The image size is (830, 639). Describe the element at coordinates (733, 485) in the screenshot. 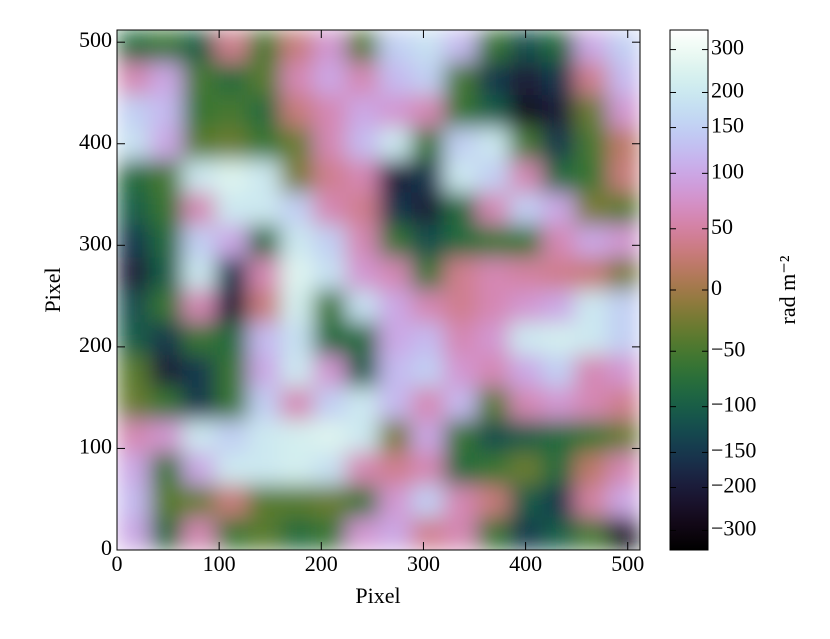

I see `colorbar-tick-label: −200` at that location.